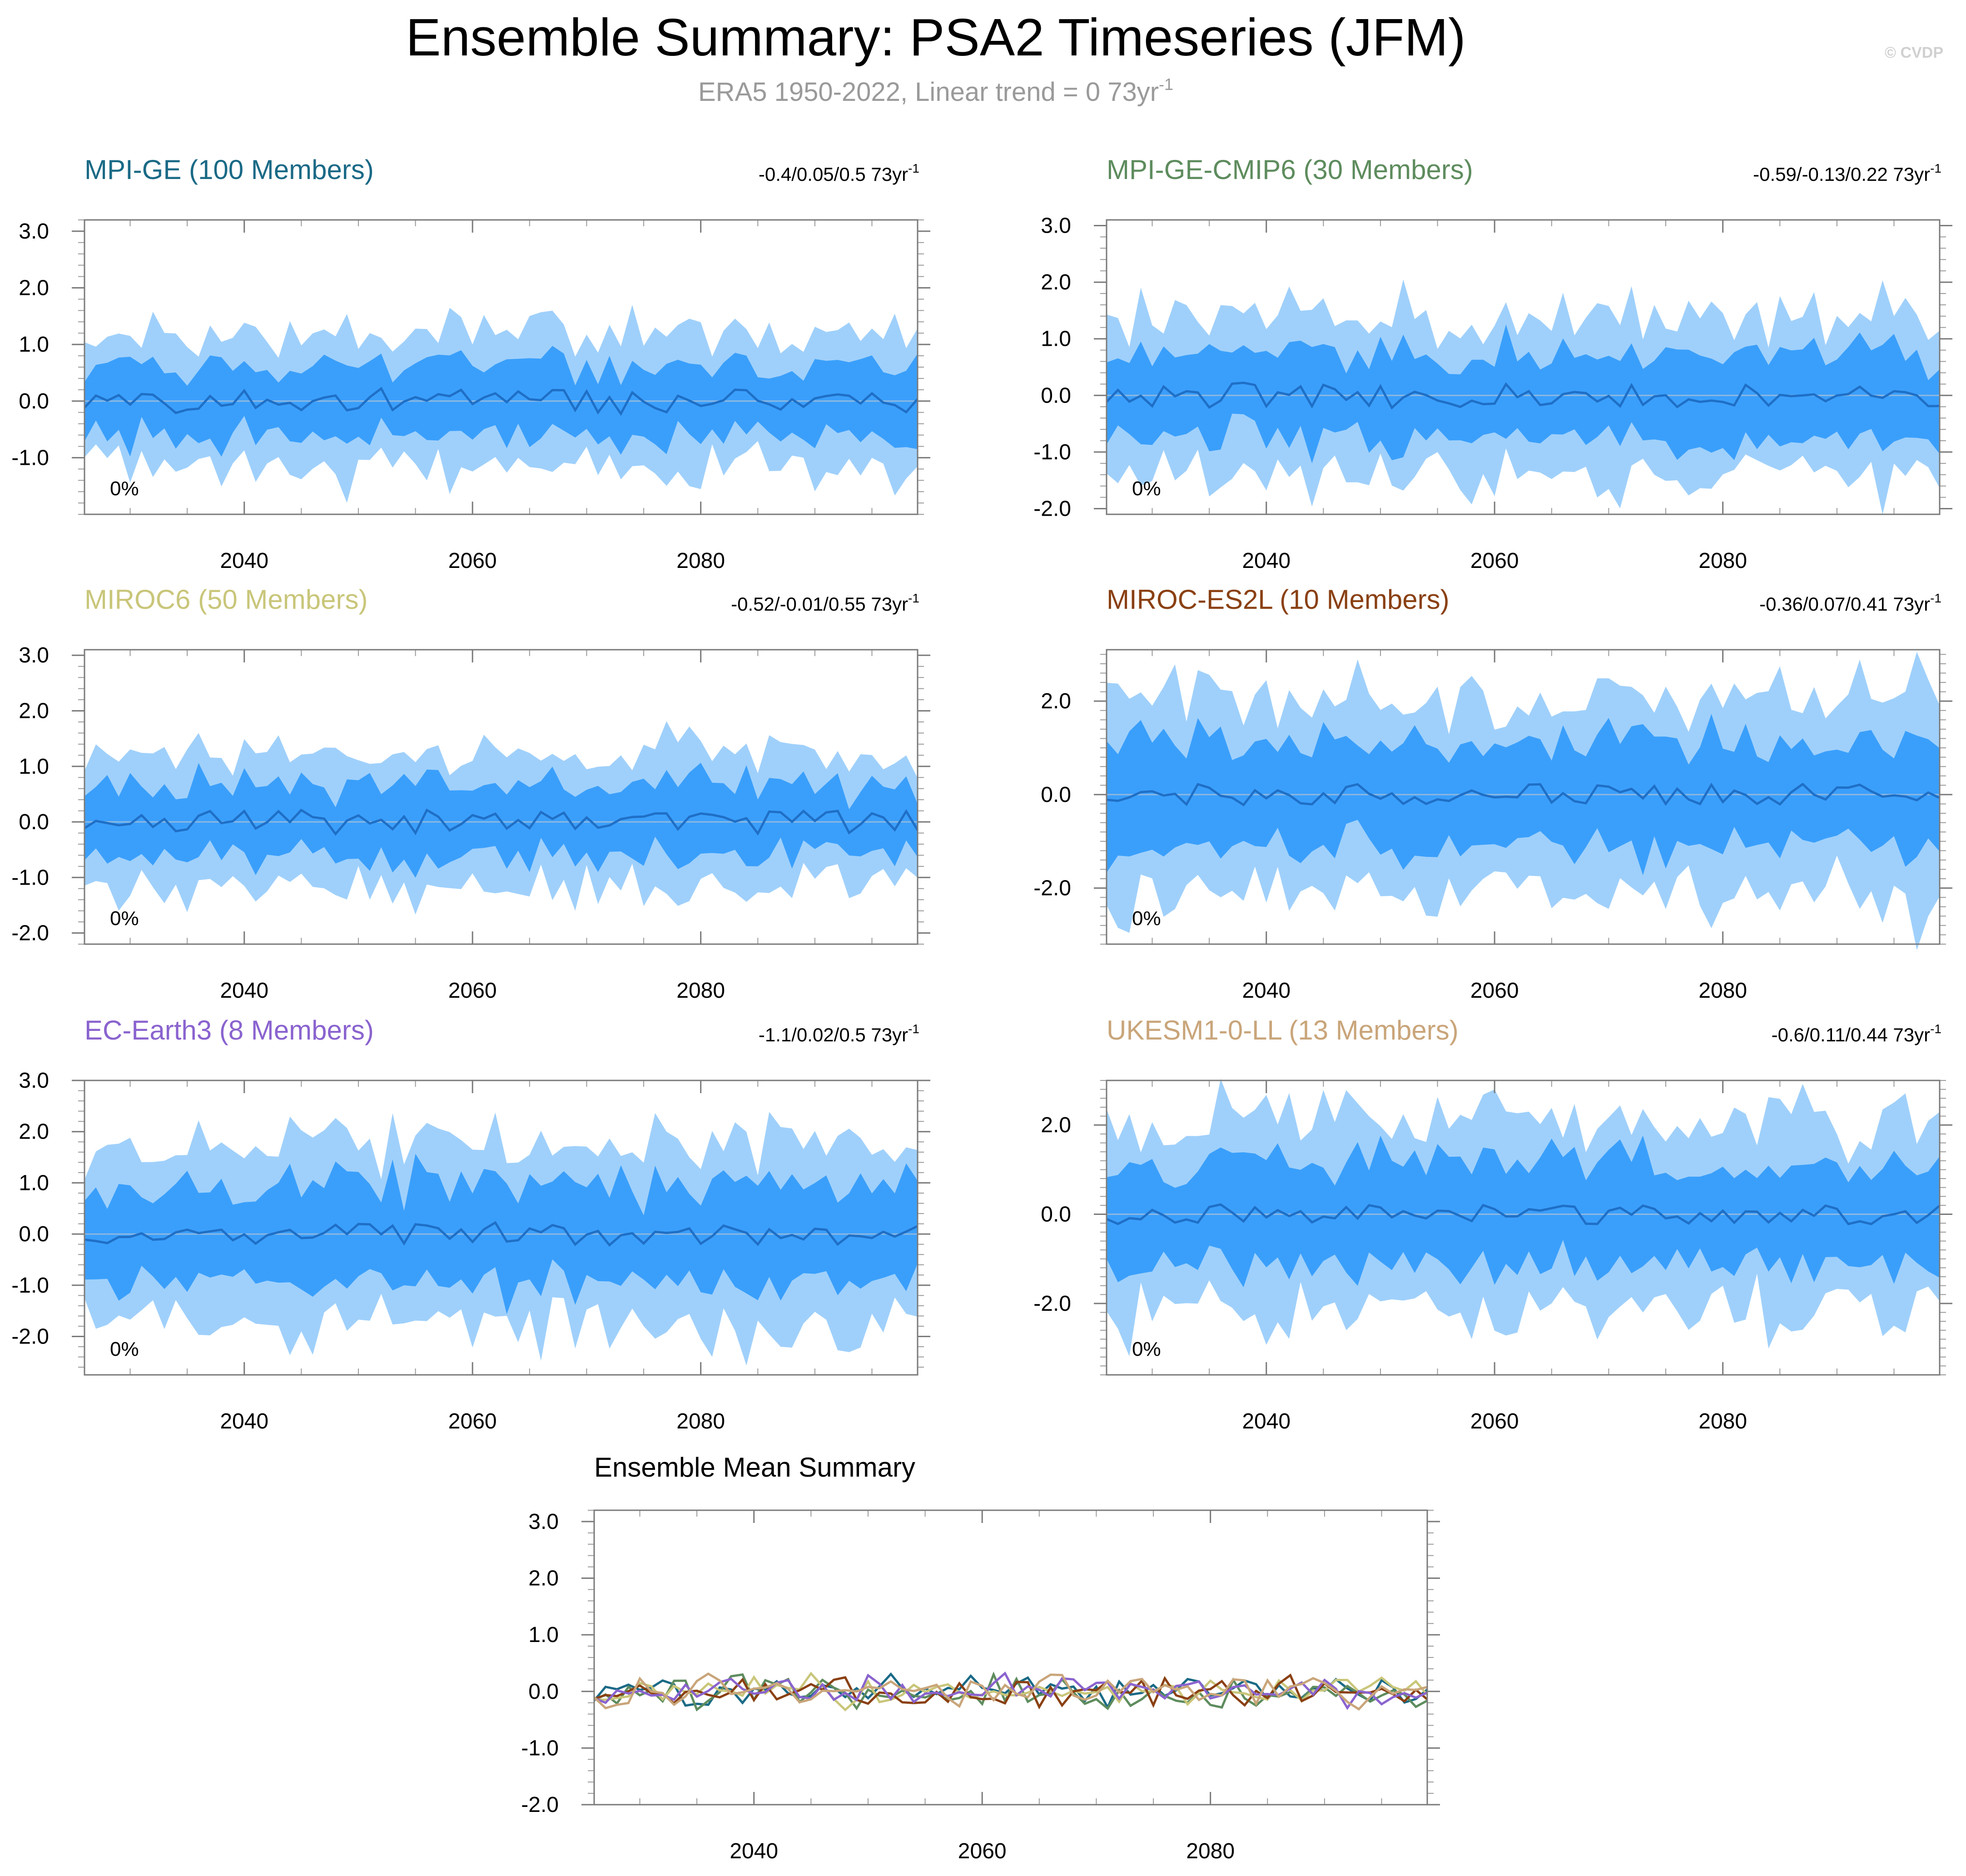 The width and height of the screenshot is (1966, 1876). Describe the element at coordinates (30, 1286) in the screenshot. I see `panel-5-y-tick-label: -1.0` at that location.